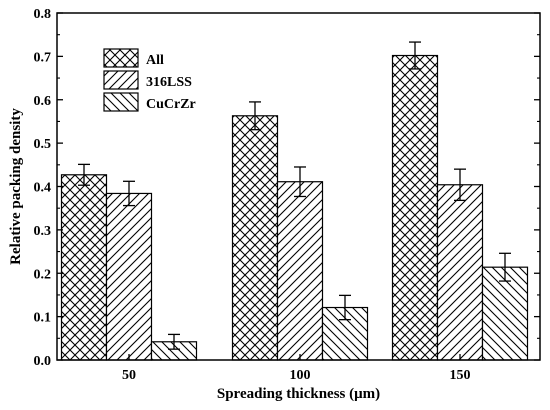 The image size is (550, 410). What do you see at coordinates (121, 58) in the screenshot?
I see `legend-swatch-all` at bounding box center [121, 58].